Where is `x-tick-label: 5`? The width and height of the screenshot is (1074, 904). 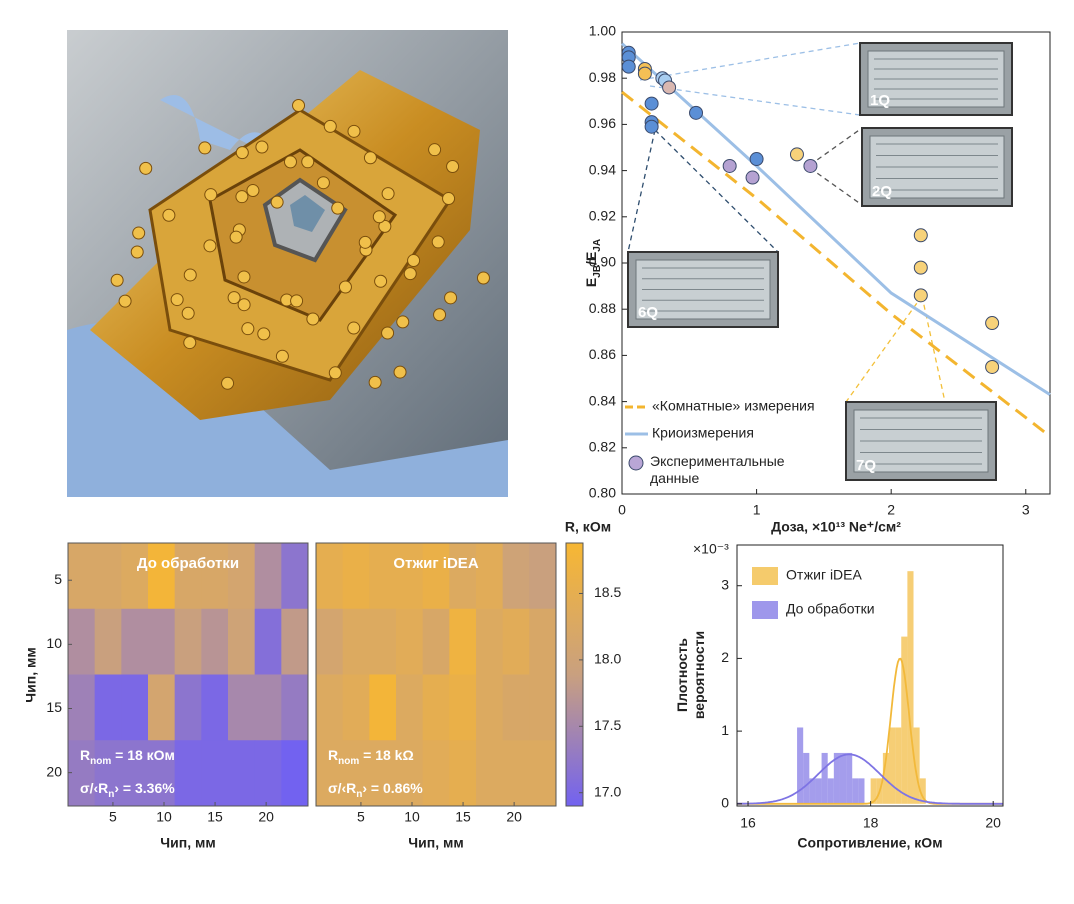
x-tick-label: 5 is located at coordinates (113, 817).